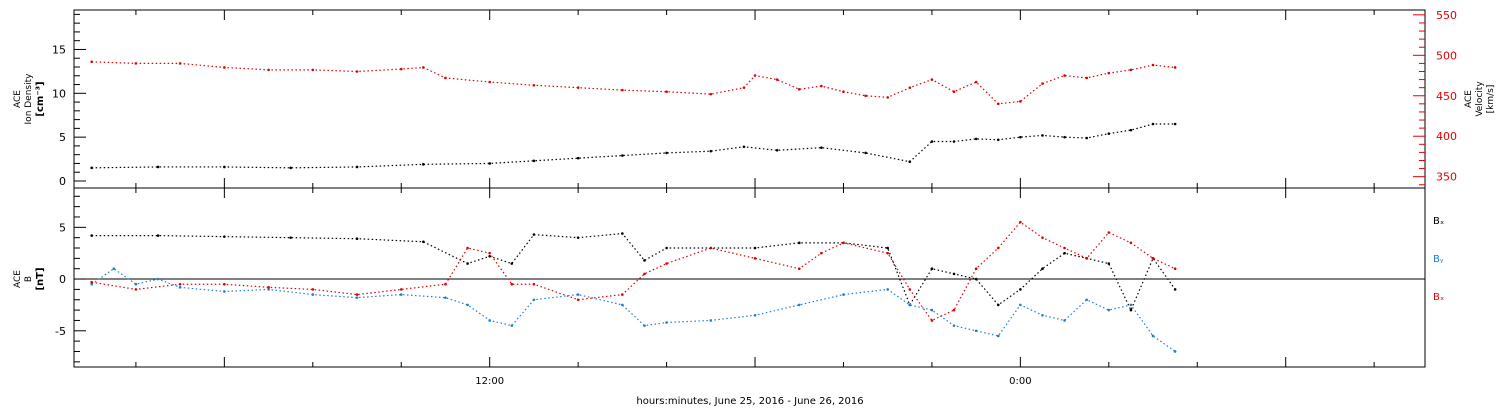 This screenshot has height=410, width=1500. I want to click on density-axis-title: ACE Ion Density [cm⁻³], so click(29, 99).